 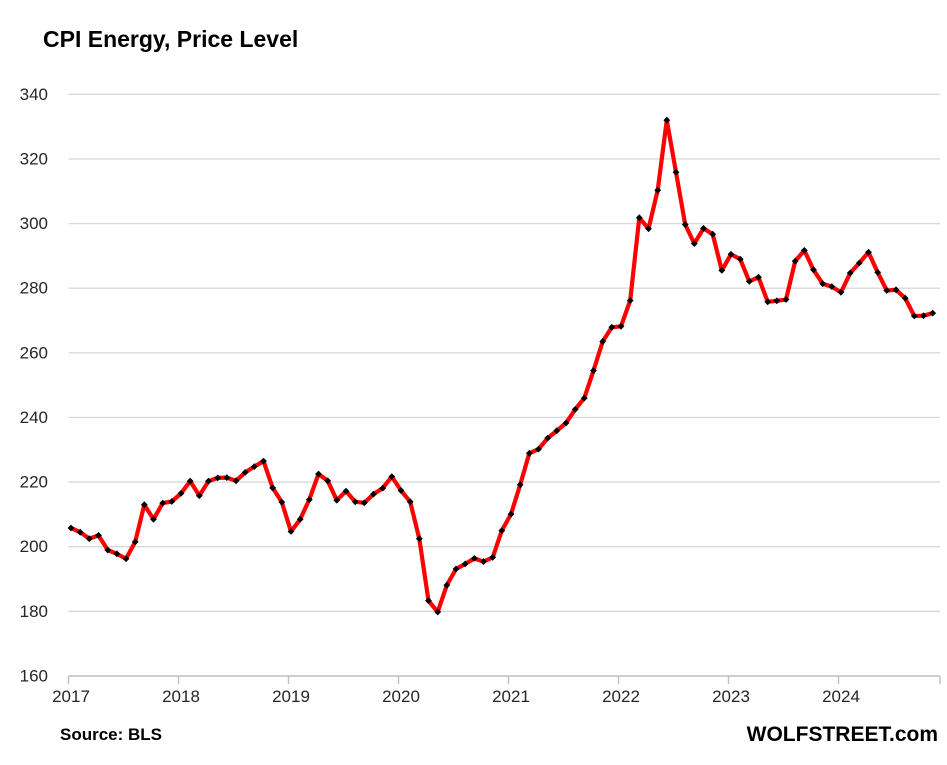 What do you see at coordinates (291, 696) in the screenshot?
I see `x-tick-label: 2019` at bounding box center [291, 696].